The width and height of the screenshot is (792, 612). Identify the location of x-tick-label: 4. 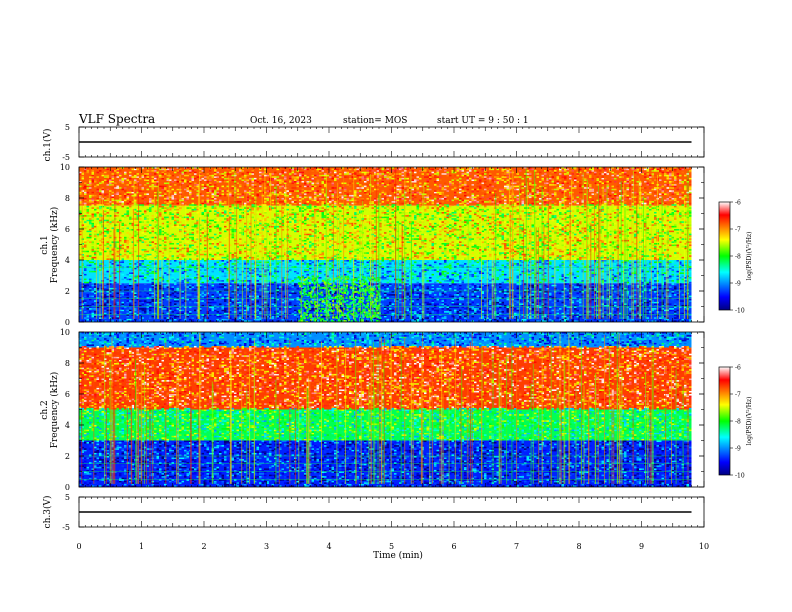
(328, 546).